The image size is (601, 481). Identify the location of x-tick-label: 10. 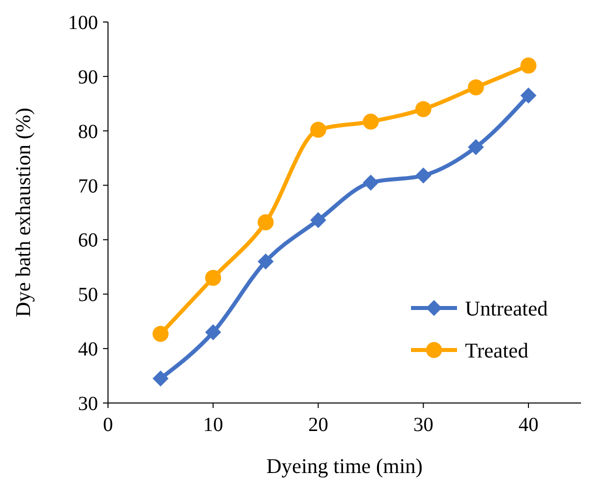
(213, 425).